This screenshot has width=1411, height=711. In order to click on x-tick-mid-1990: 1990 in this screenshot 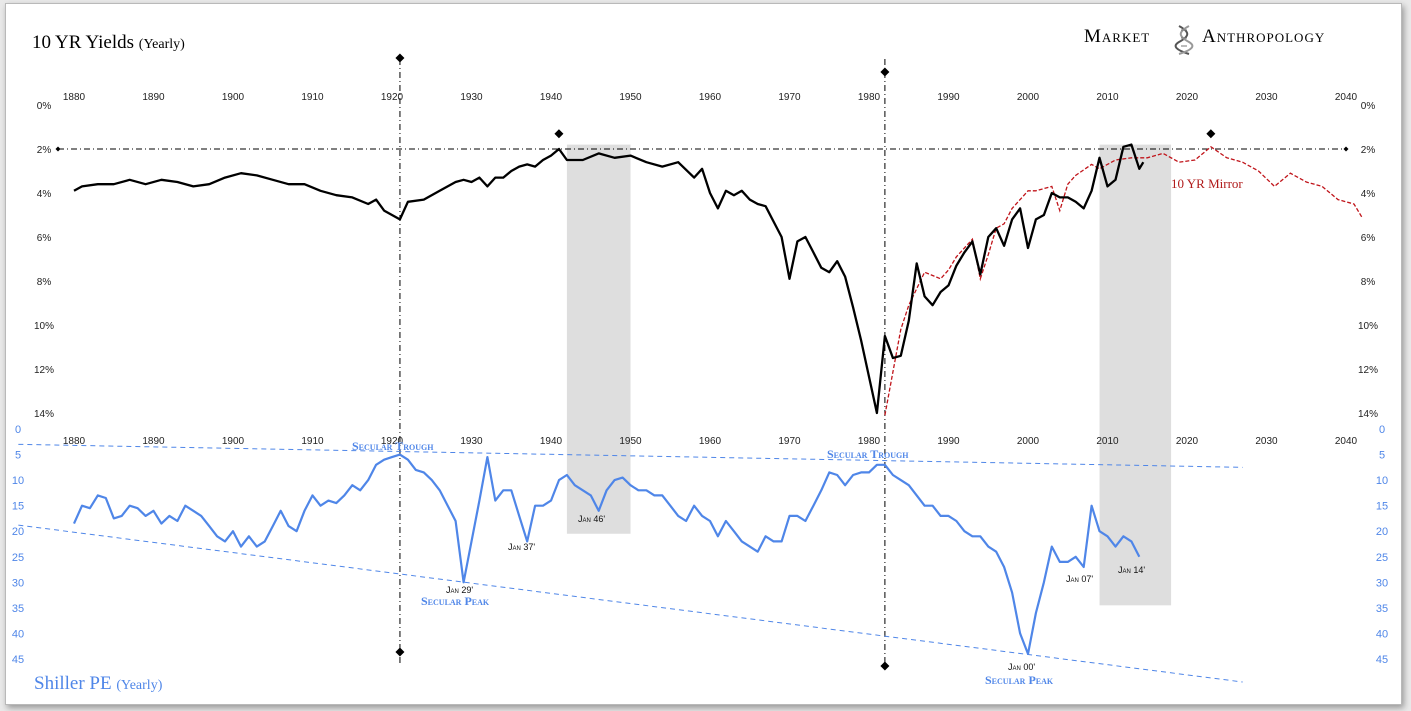, I will do `click(948, 441)`.